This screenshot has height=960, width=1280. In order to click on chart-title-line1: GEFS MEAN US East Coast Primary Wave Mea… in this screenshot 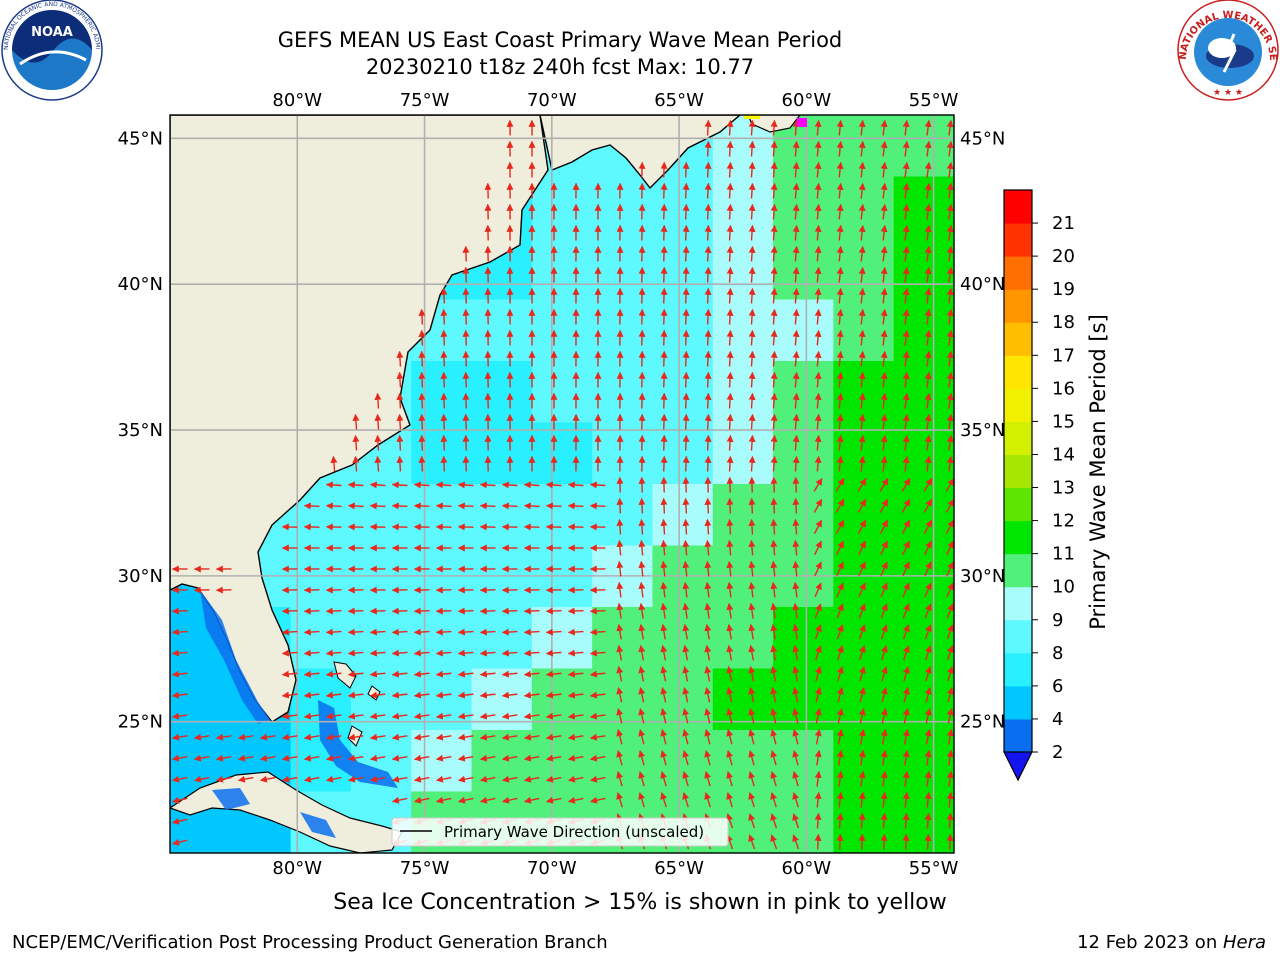, I will do `click(560, 40)`.